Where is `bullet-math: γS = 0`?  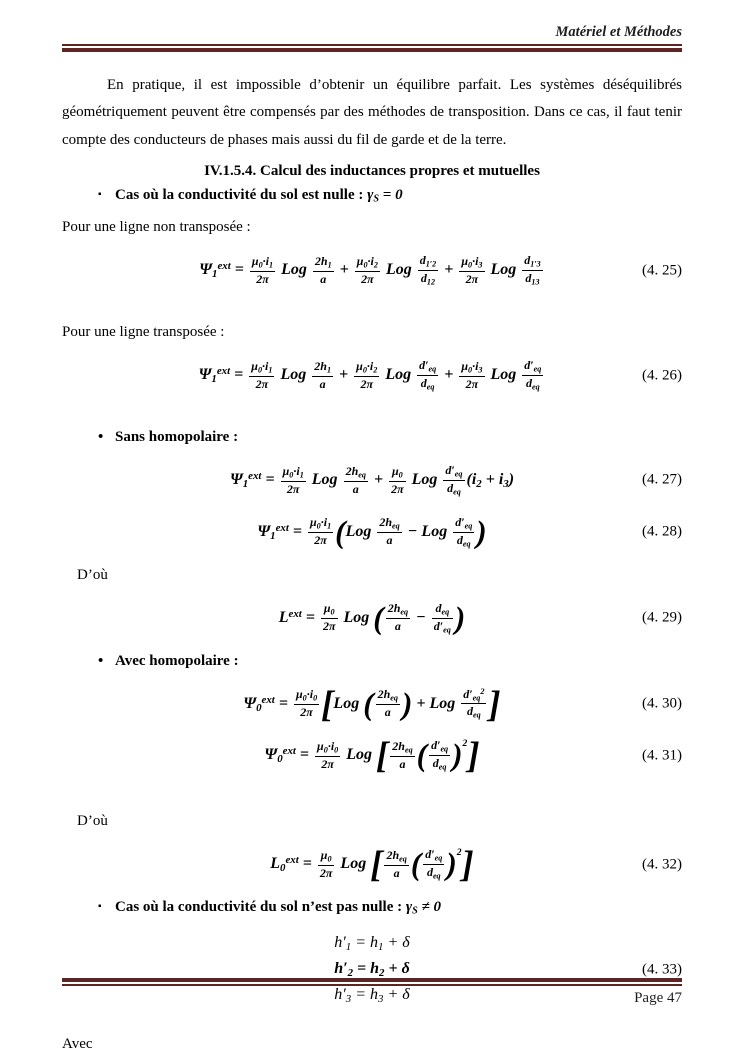 bullet-math: γS = 0 is located at coordinates (385, 195).